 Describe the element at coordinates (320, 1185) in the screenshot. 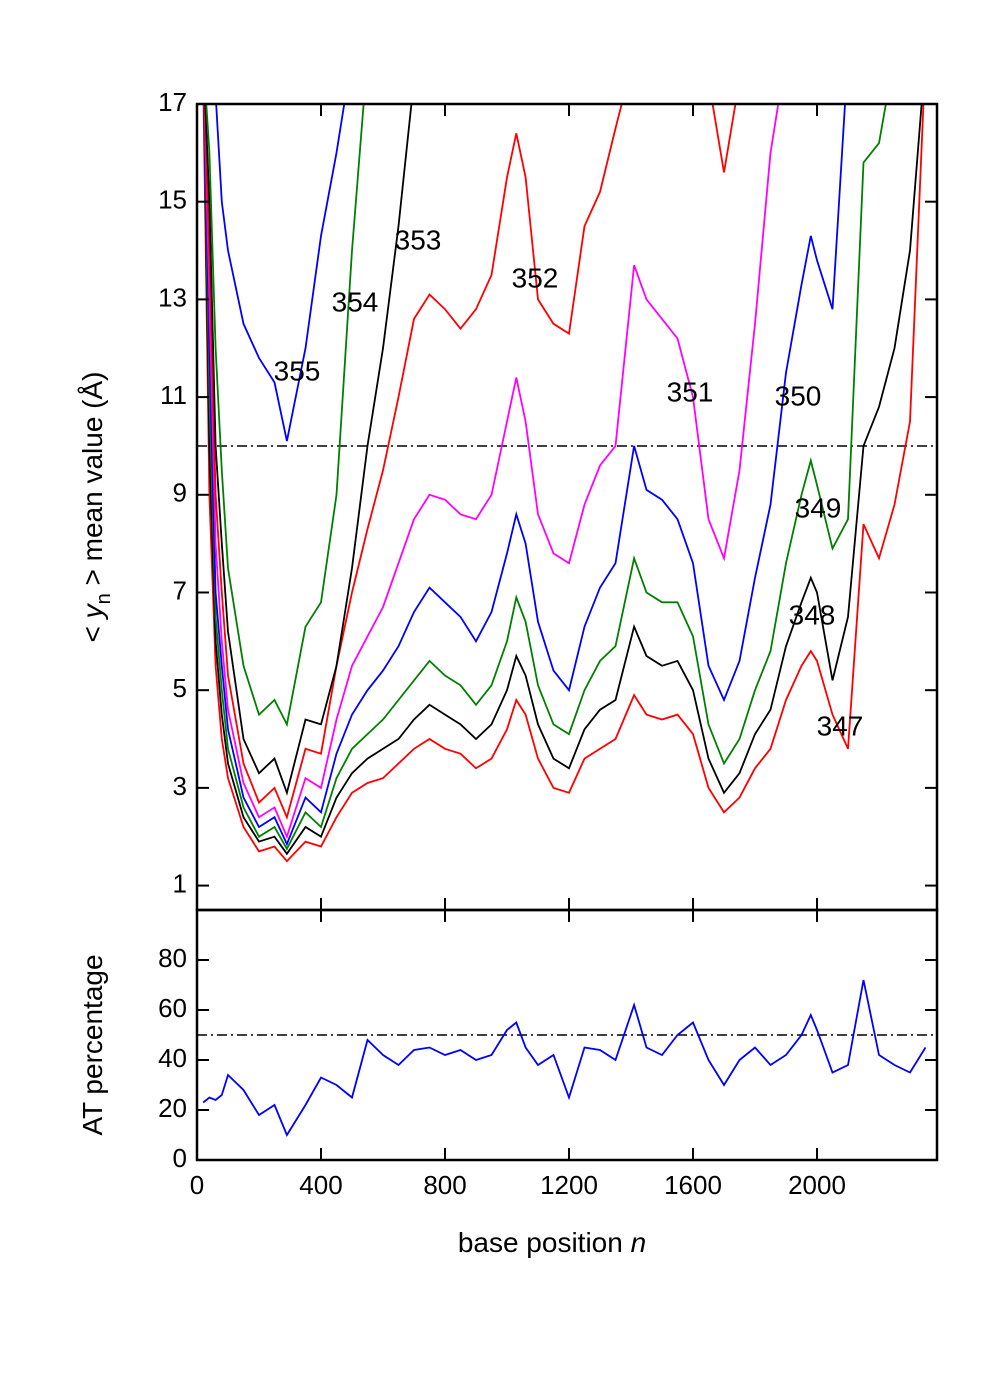

I see `x-tick-label: 400` at that location.